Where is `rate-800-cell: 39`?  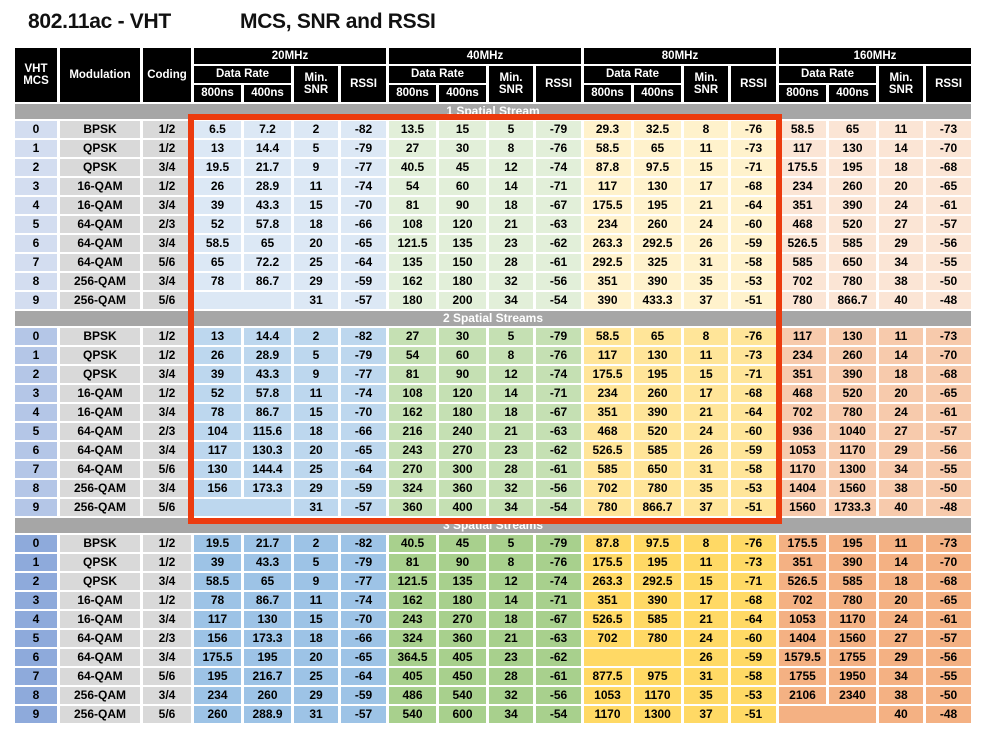 rate-800-cell: 39 is located at coordinates (217, 205).